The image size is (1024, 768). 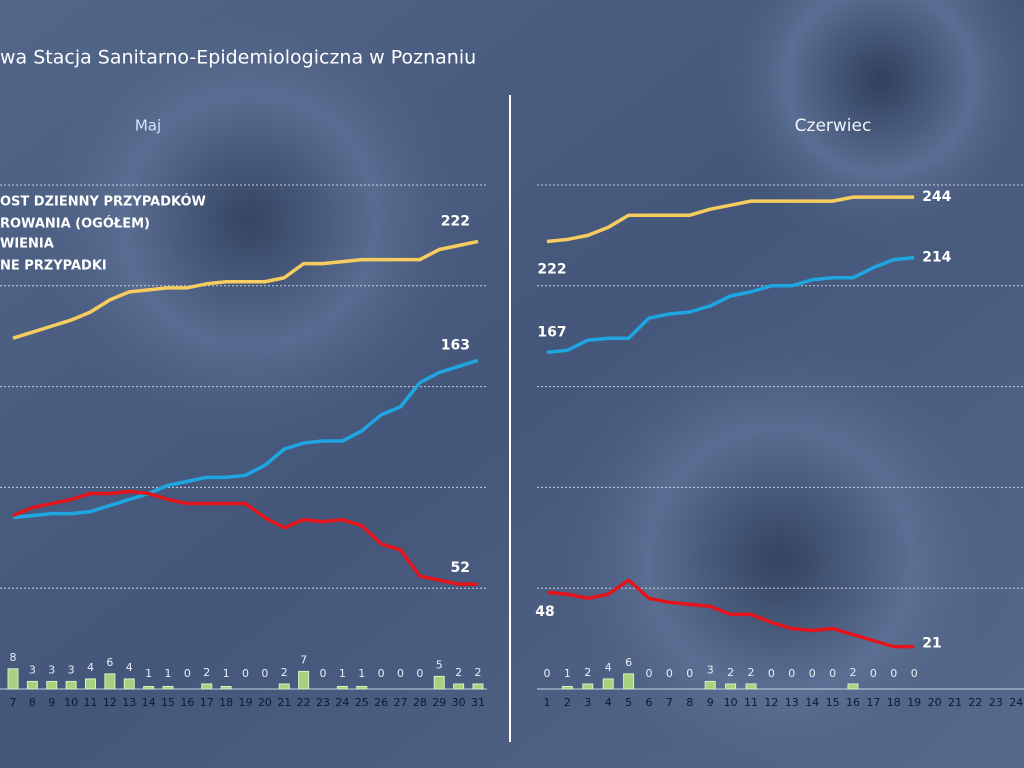 I want to click on x-tick-label: 17, so click(x=207, y=702).